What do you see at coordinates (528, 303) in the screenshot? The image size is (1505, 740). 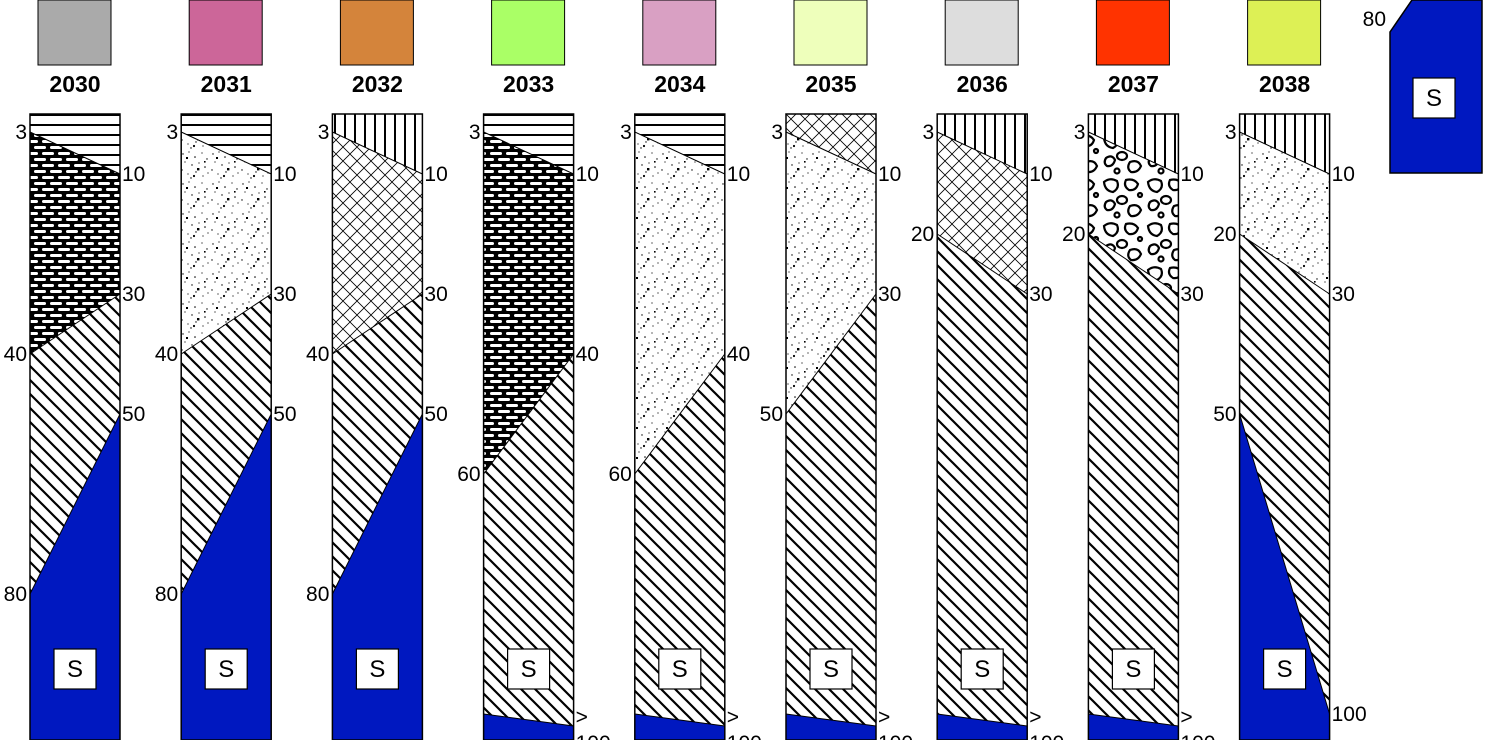 I see `layer-brick` at bounding box center [528, 303].